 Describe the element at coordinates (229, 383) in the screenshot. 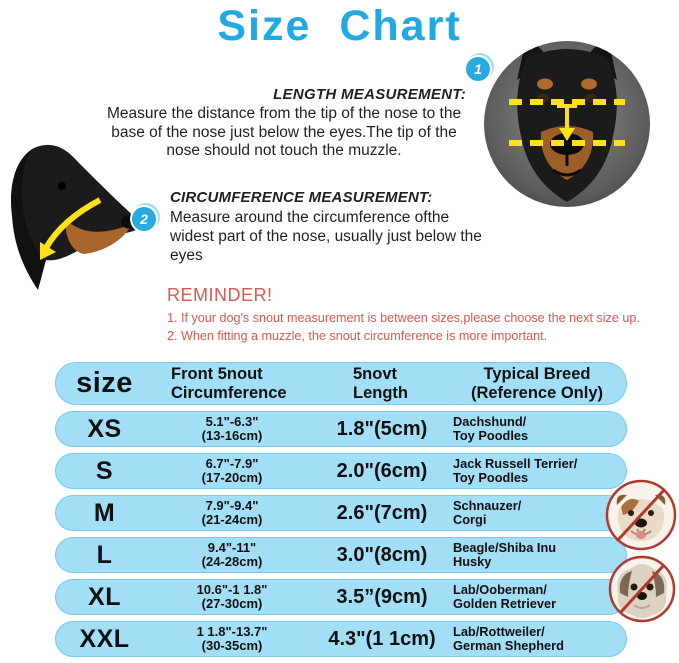

I see `header-circumference: Front 5nout Circumference` at that location.